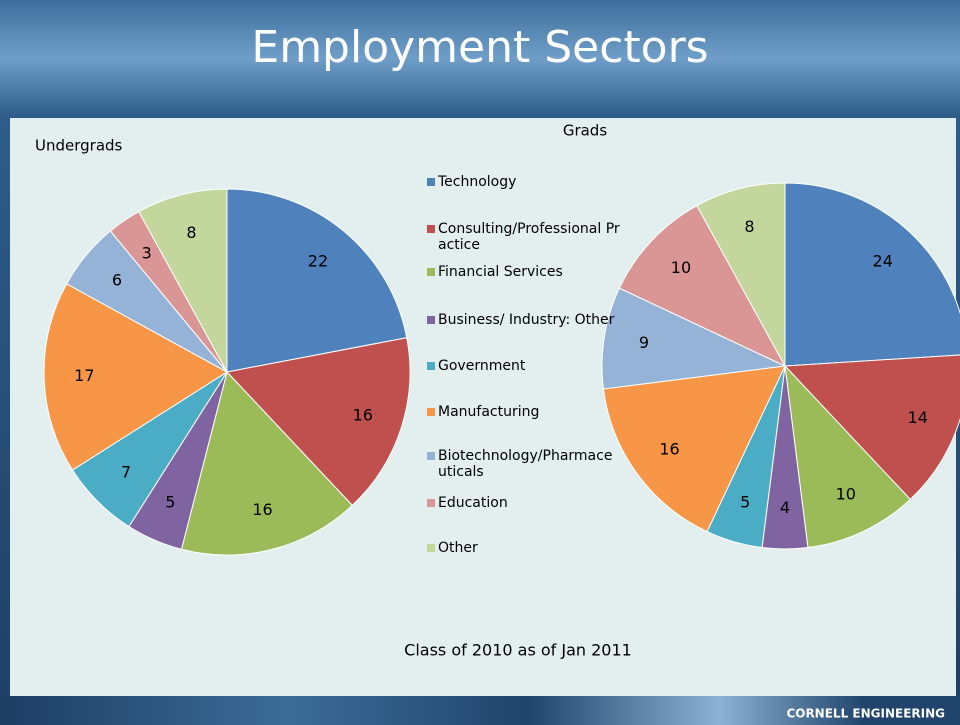 The image size is (960, 725). Describe the element at coordinates (147, 252) in the screenshot. I see `data-label: 3` at that location.